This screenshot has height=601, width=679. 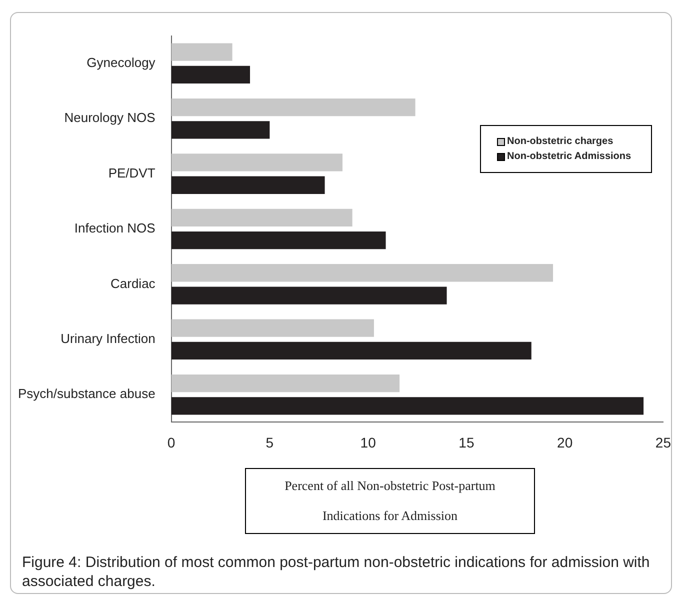 What do you see at coordinates (108, 338) in the screenshot?
I see `y-tick-label: Urinary Infection` at bounding box center [108, 338].